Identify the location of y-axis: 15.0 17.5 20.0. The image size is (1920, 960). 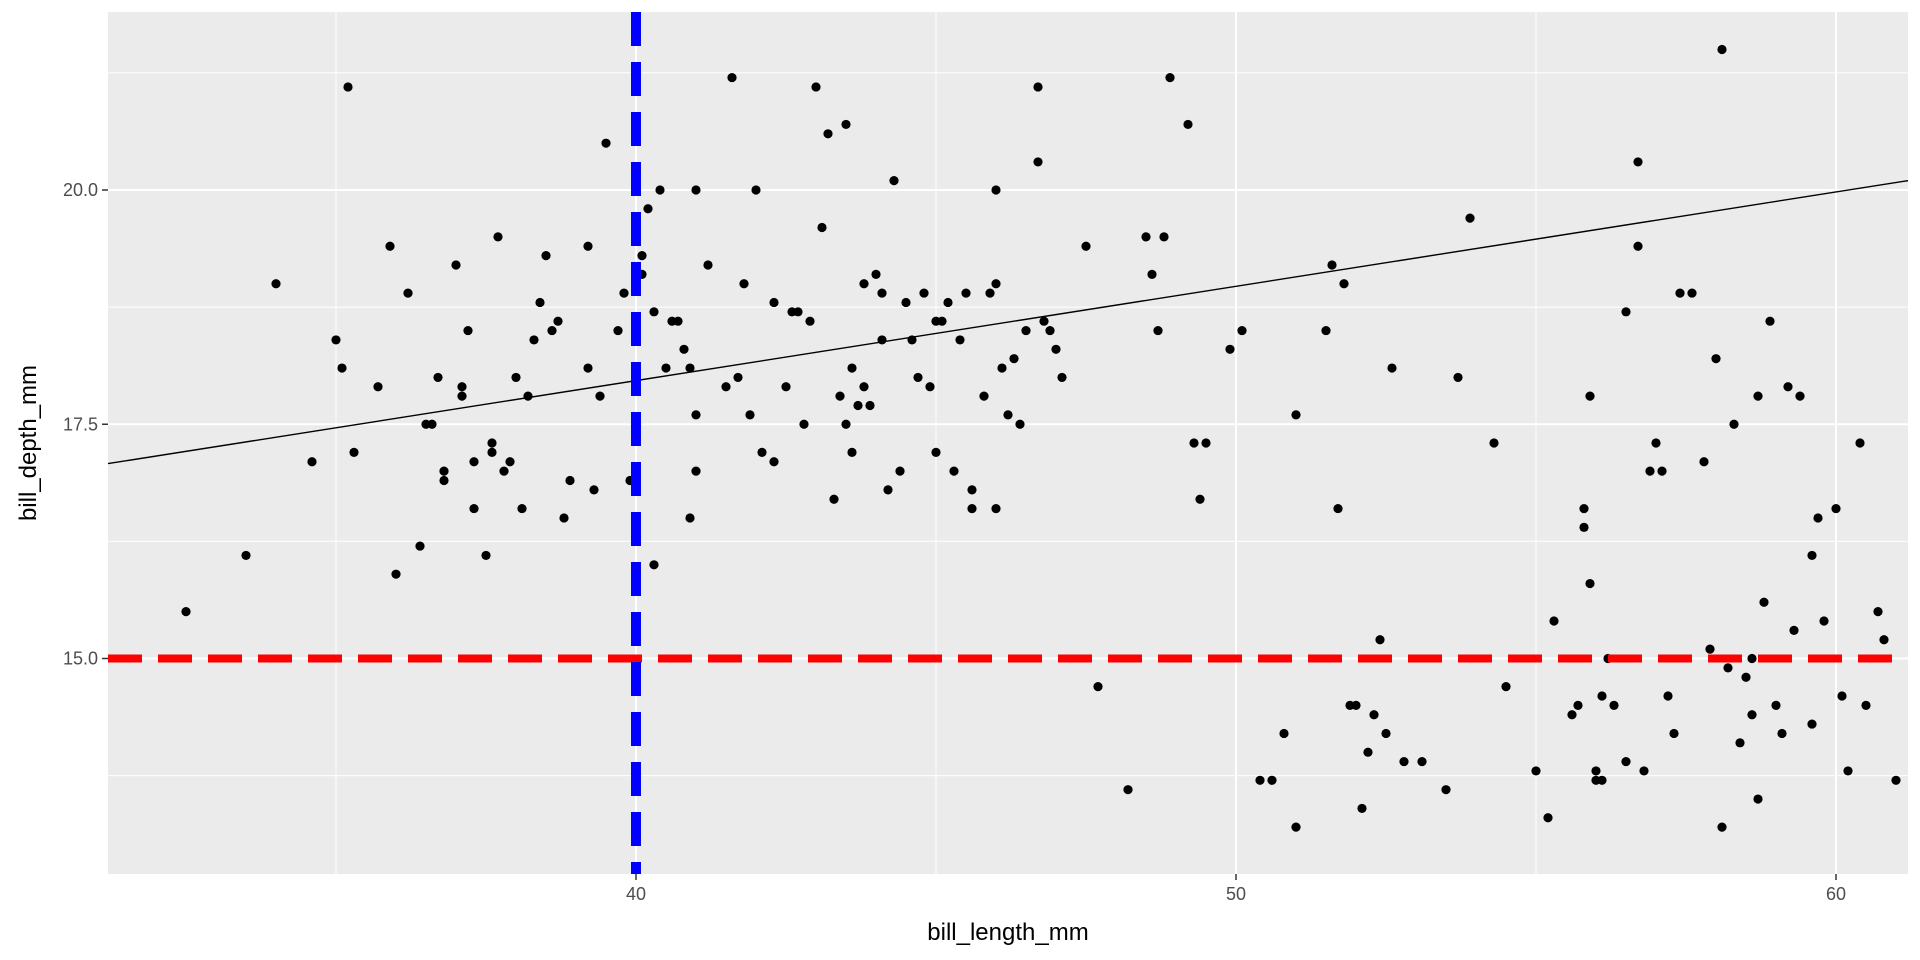
(85, 424).